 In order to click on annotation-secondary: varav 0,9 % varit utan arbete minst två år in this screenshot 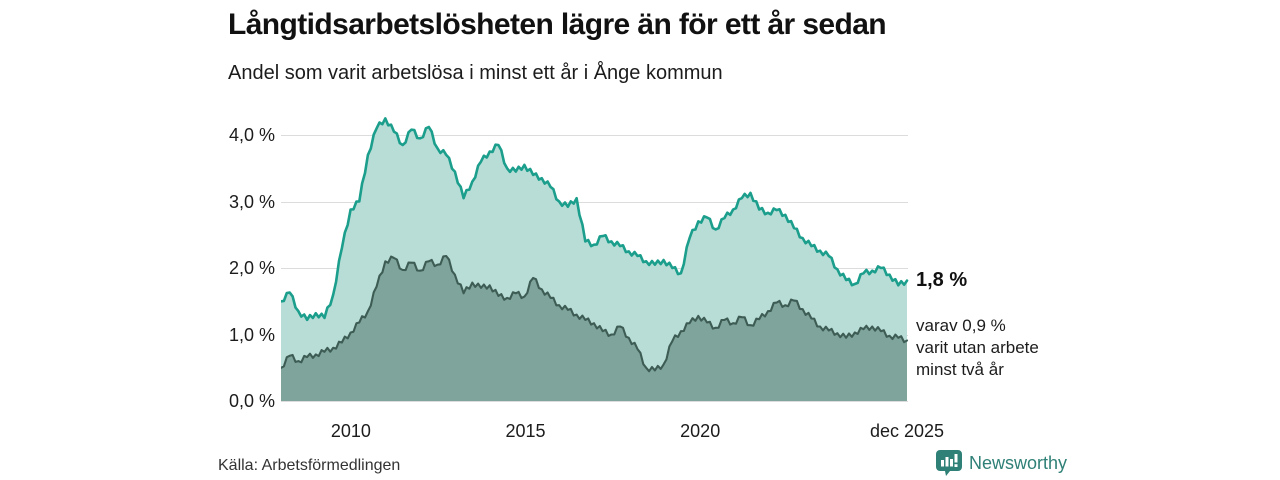, I will do `click(977, 348)`.